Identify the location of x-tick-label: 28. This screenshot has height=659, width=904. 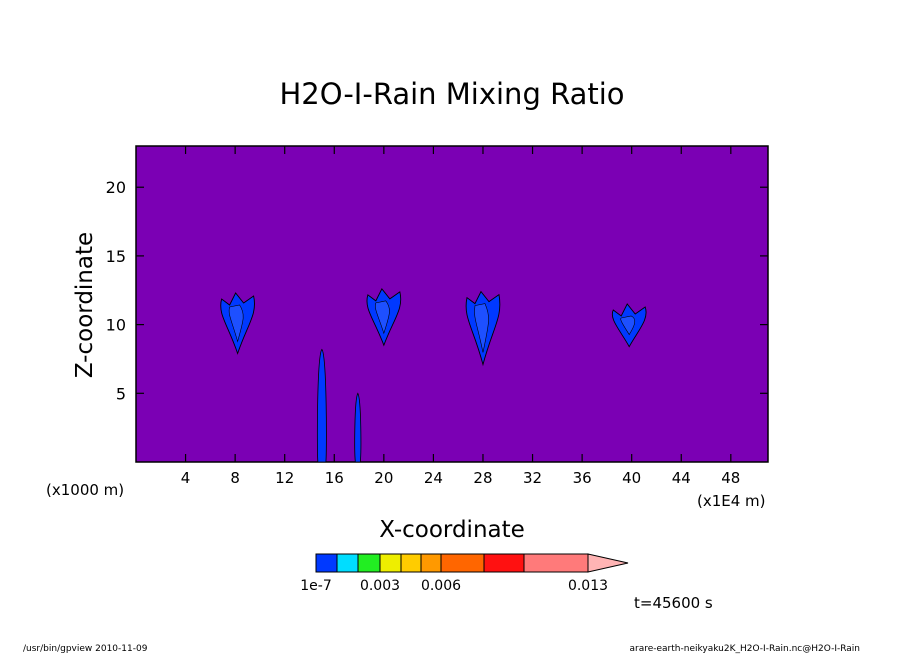
(482, 478).